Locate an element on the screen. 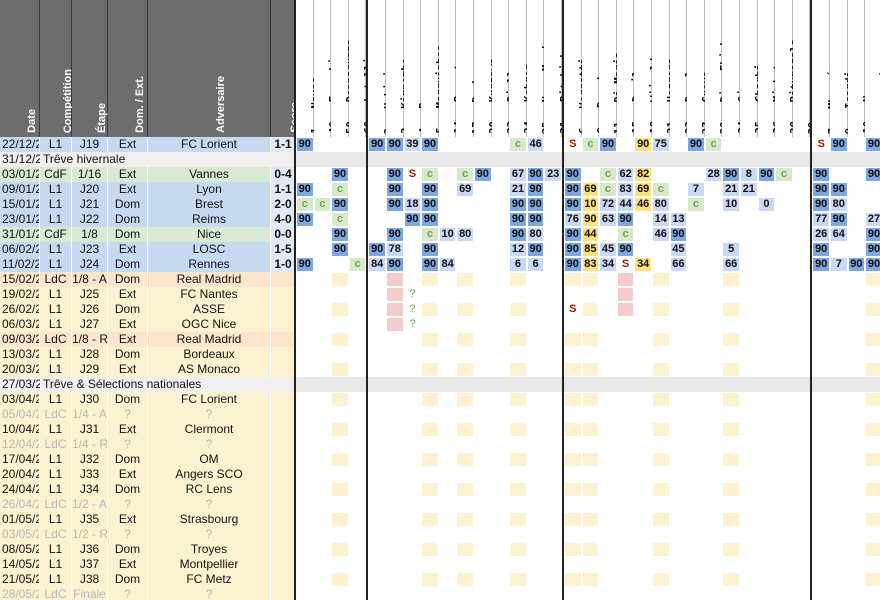 The height and width of the screenshot is (600, 880). player-cell: 64 is located at coordinates (839, 234).